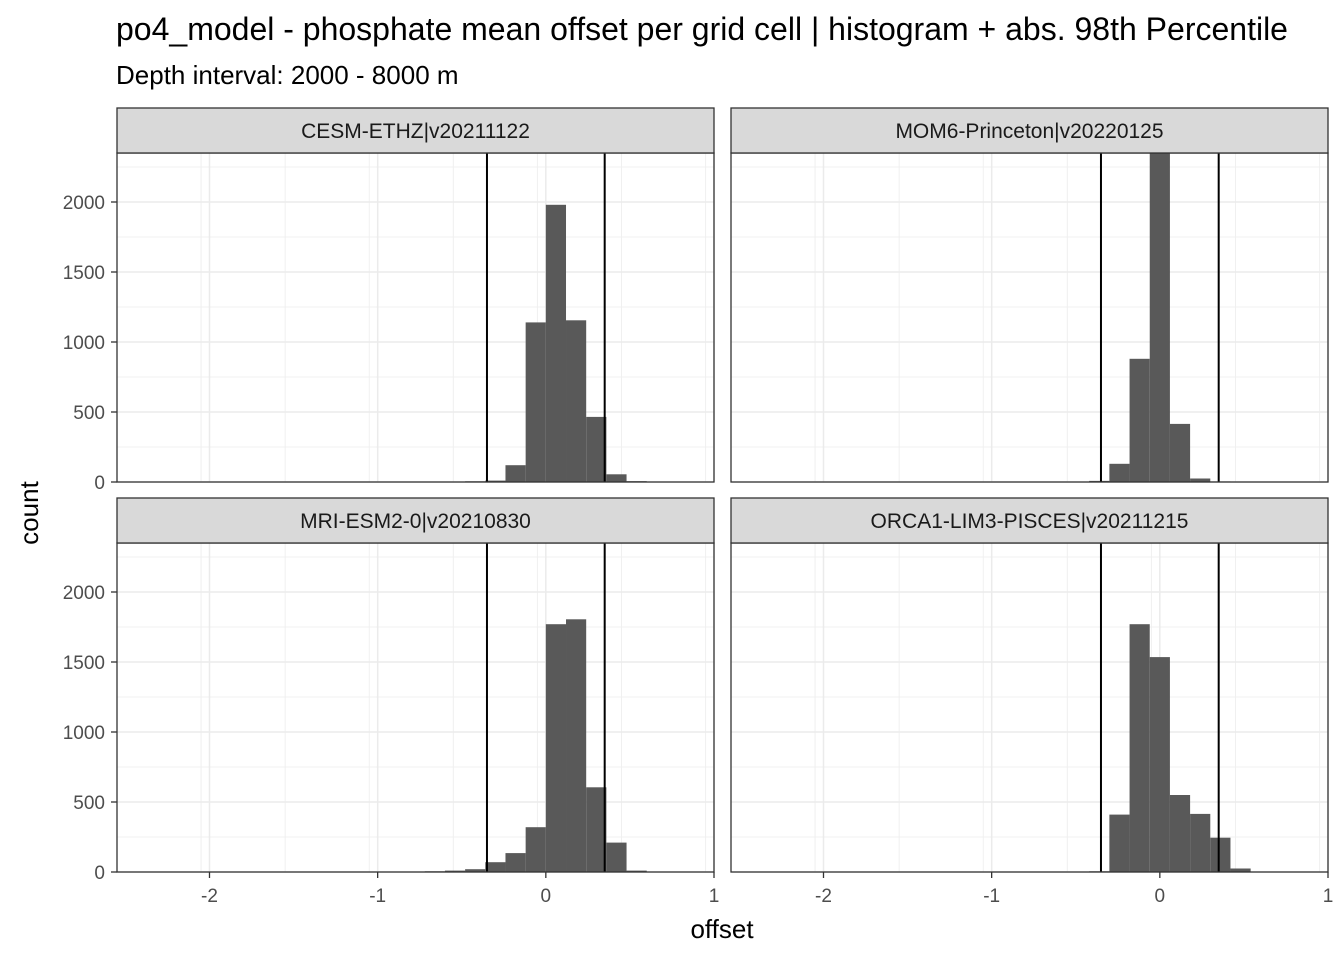 Image resolution: width=1344 pixels, height=960 pixels. I want to click on y-axis-title: count, so click(29, 512).